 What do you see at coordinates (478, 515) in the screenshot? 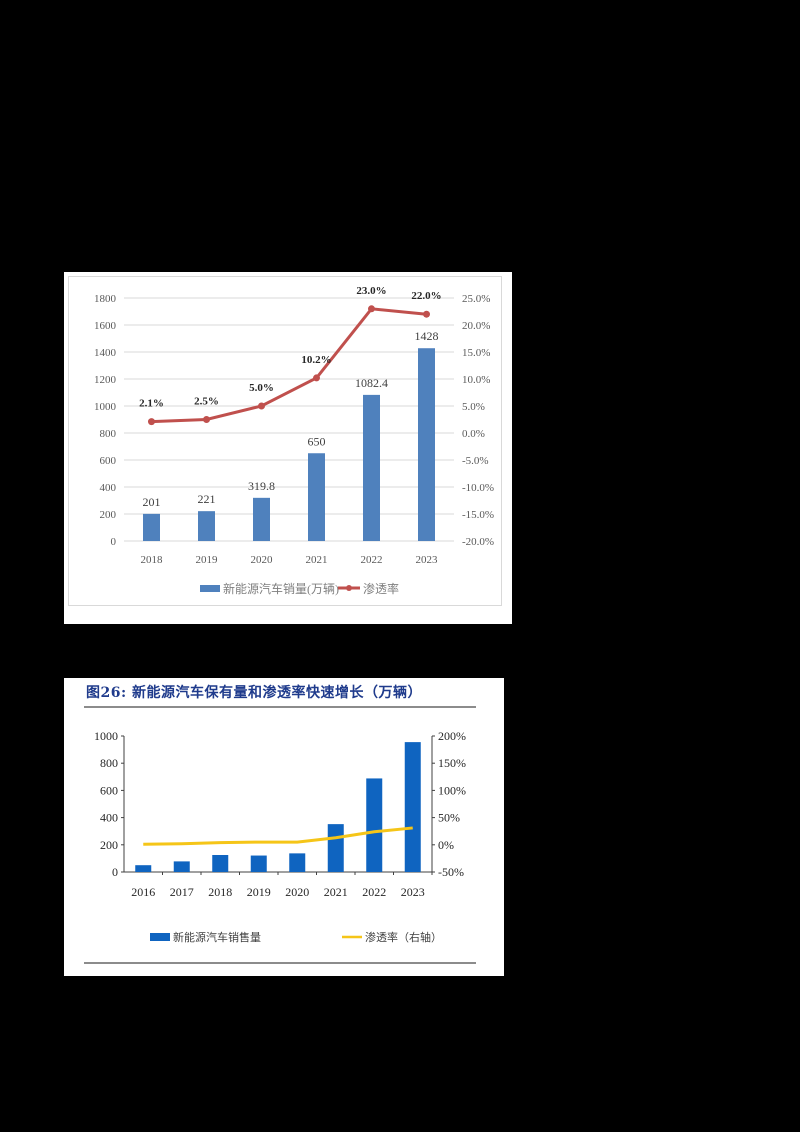
I see `right-axis-tick: -15.0%` at bounding box center [478, 515].